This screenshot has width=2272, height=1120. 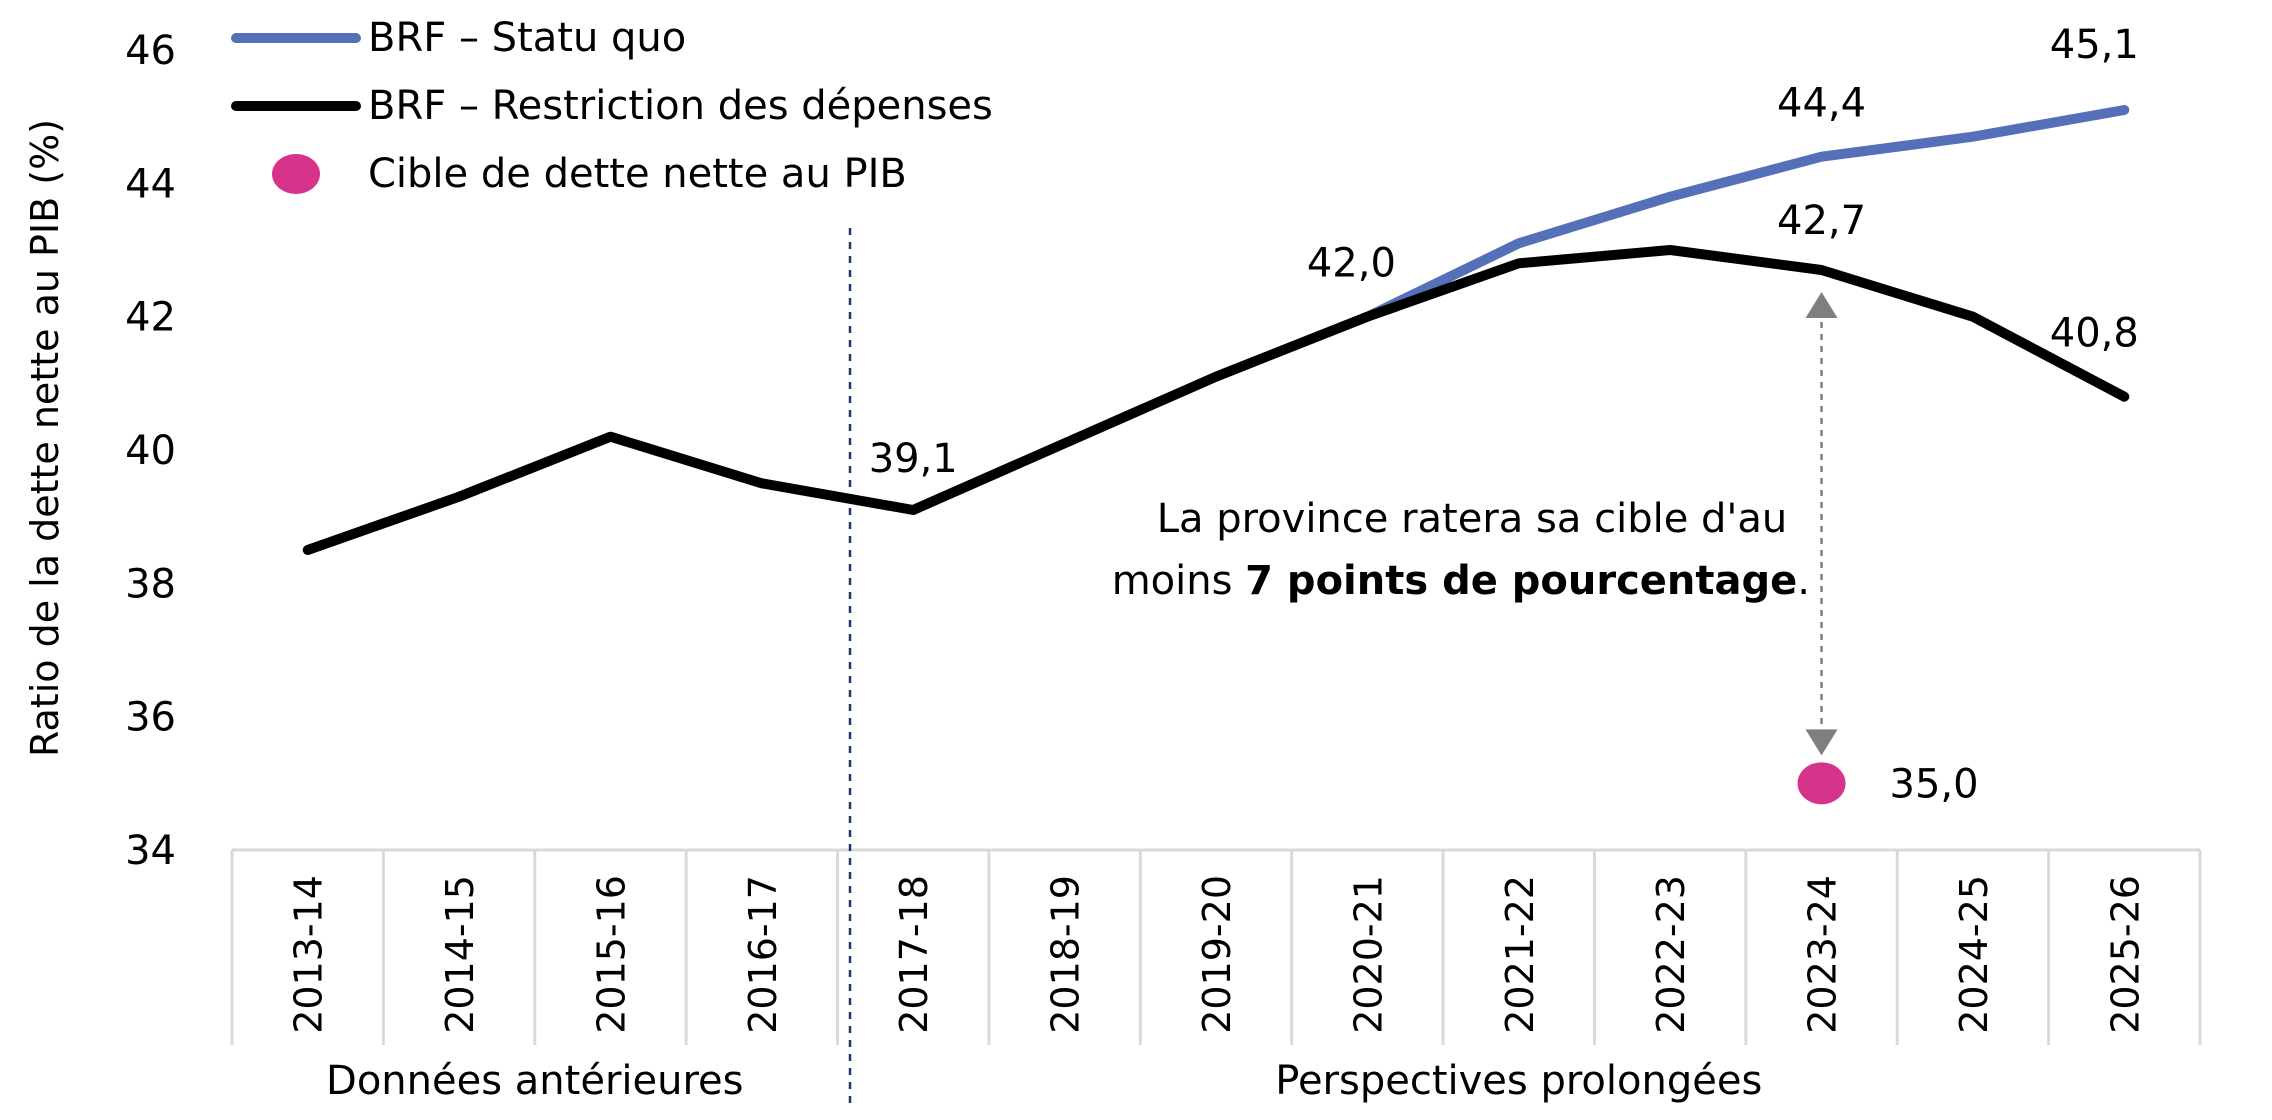 What do you see at coordinates (763, 954) in the screenshot?
I see `x-tick-label: 2016-17` at bounding box center [763, 954].